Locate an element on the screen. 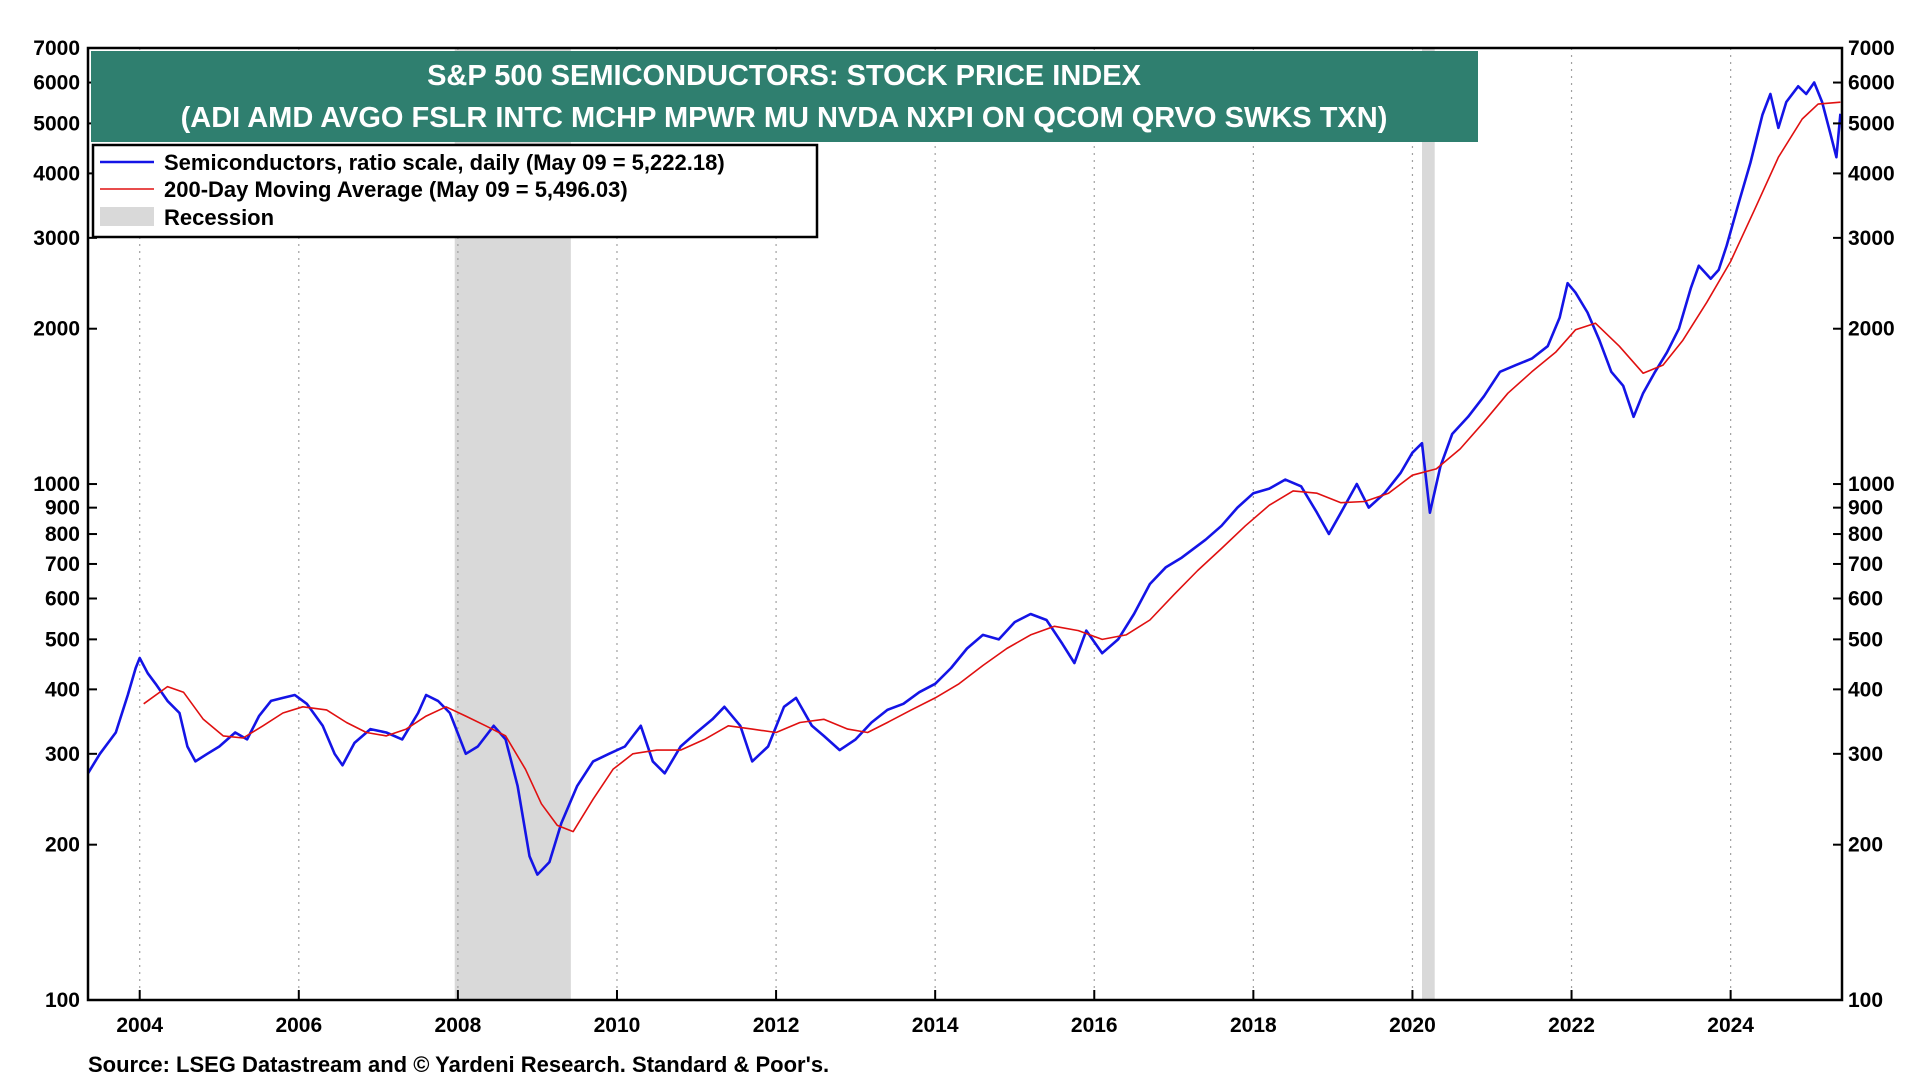 This screenshot has height=1080, width=1920. x-tick-label-2006: 2006 is located at coordinates (298, 1025).